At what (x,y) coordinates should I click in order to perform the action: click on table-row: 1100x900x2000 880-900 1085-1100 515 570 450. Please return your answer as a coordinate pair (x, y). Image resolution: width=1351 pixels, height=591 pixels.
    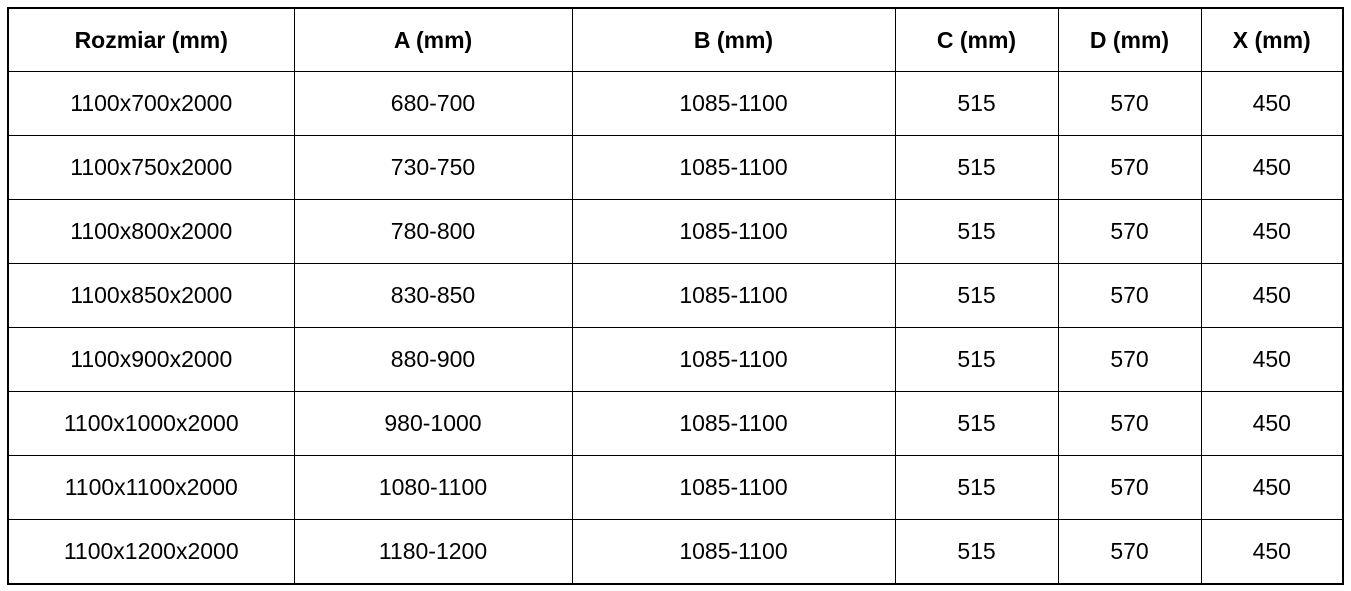
    Looking at the image, I should click on (675, 359).